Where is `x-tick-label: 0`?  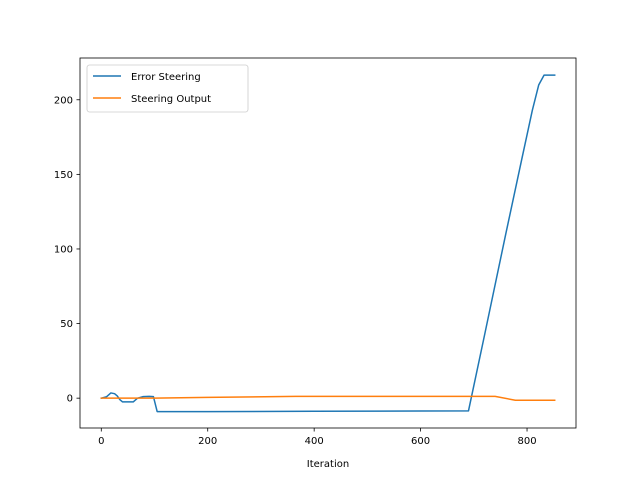 x-tick-label: 0 is located at coordinates (101, 441).